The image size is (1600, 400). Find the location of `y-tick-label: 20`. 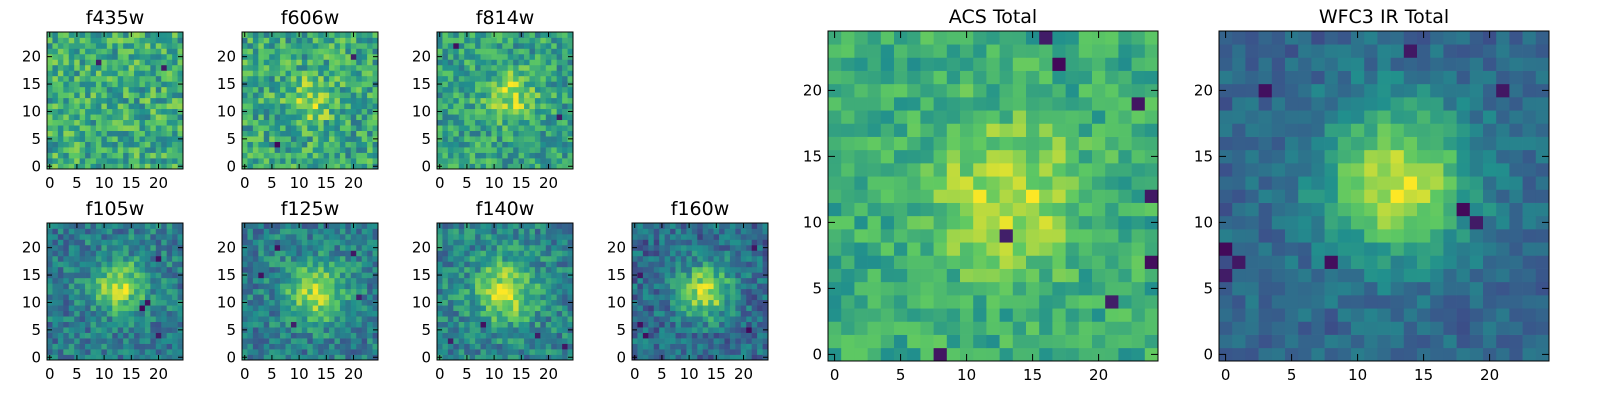

y-tick-label: 20 is located at coordinates (616, 248).